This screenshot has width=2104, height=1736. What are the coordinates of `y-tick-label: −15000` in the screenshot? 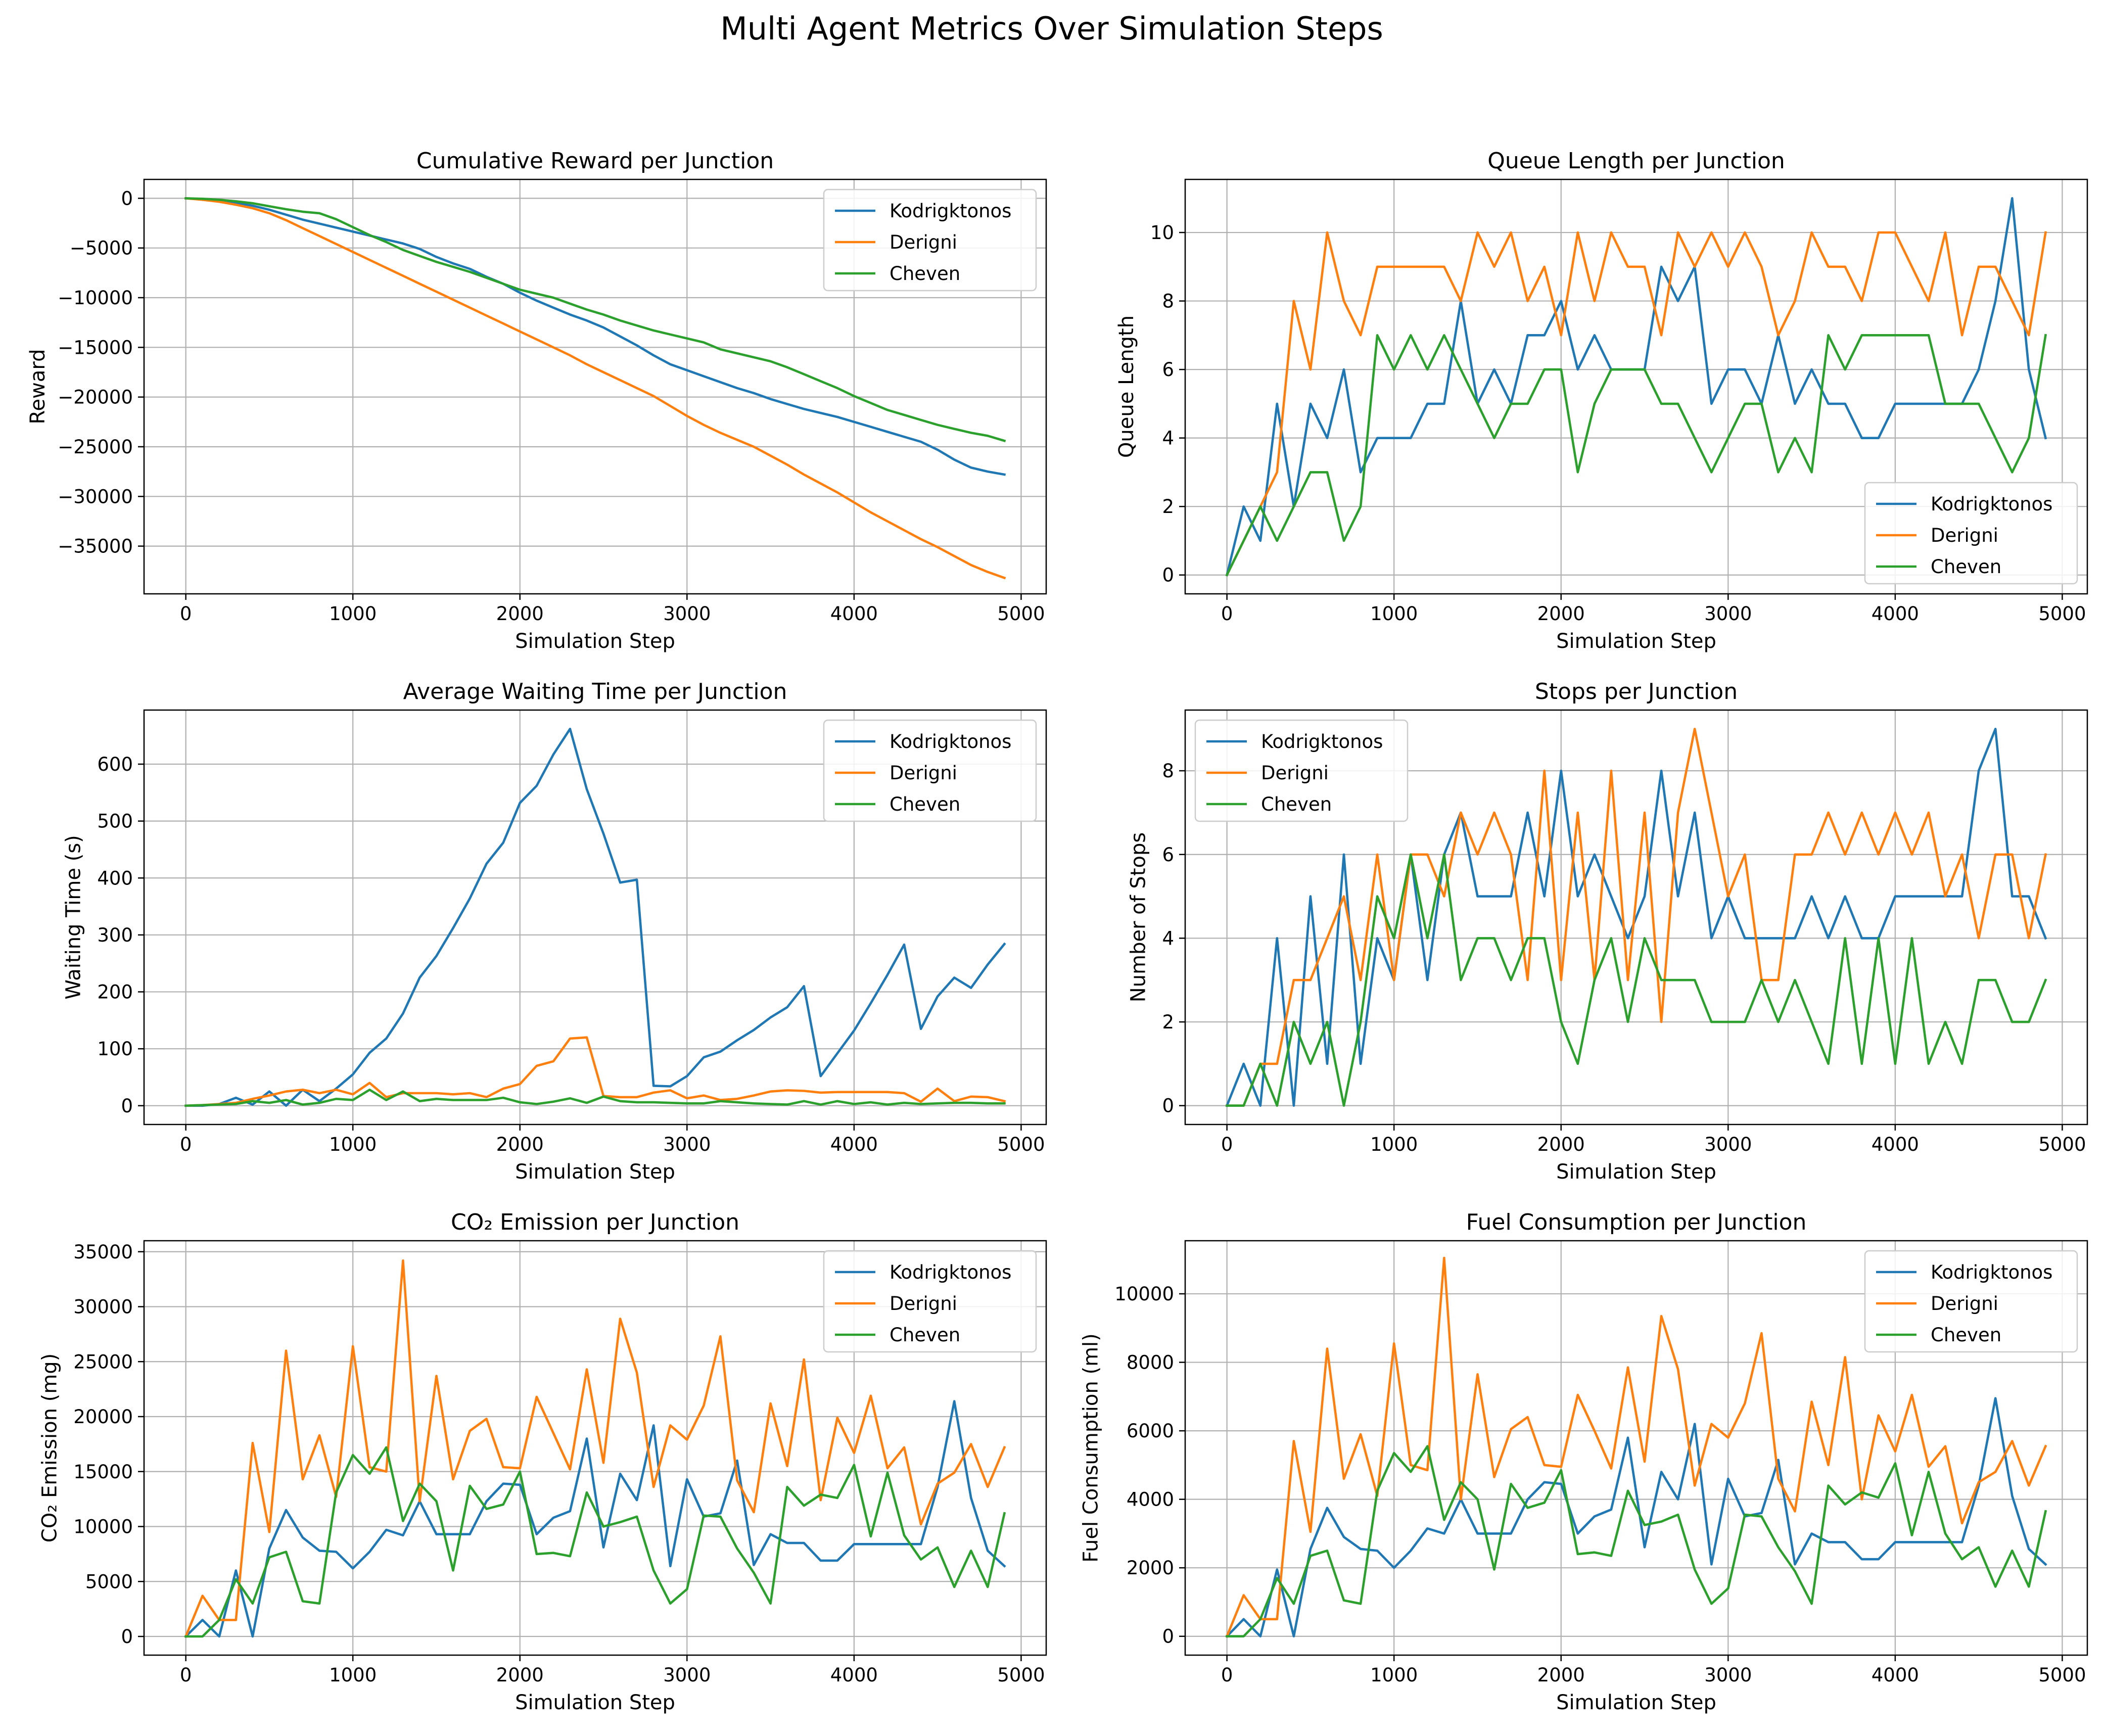 It's located at (96, 347).